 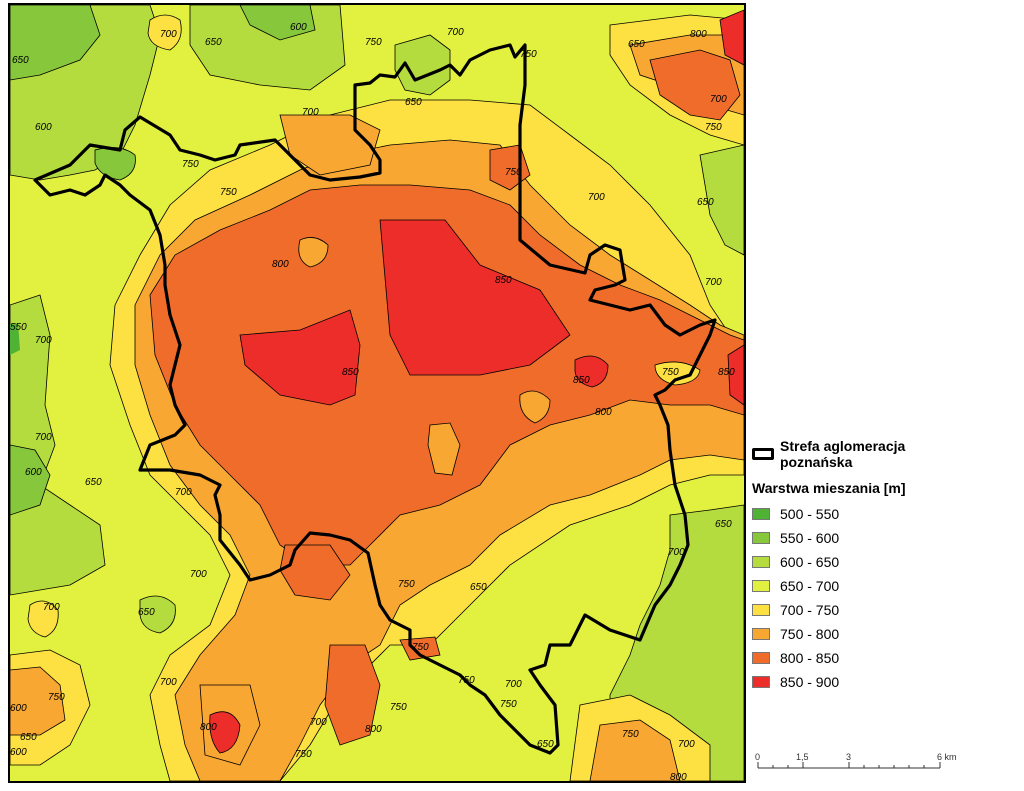 I want to click on scale-tick-2: 3, so click(x=848, y=757).